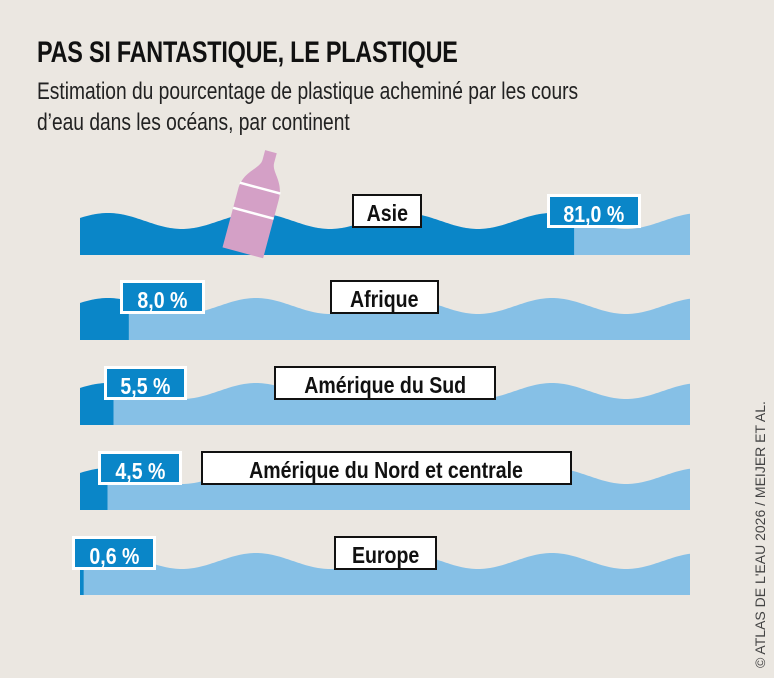  Describe the element at coordinates (386, 468) in the screenshot. I see `category-label-amerique-du-nord: Amérique du Nord et centrale` at that location.